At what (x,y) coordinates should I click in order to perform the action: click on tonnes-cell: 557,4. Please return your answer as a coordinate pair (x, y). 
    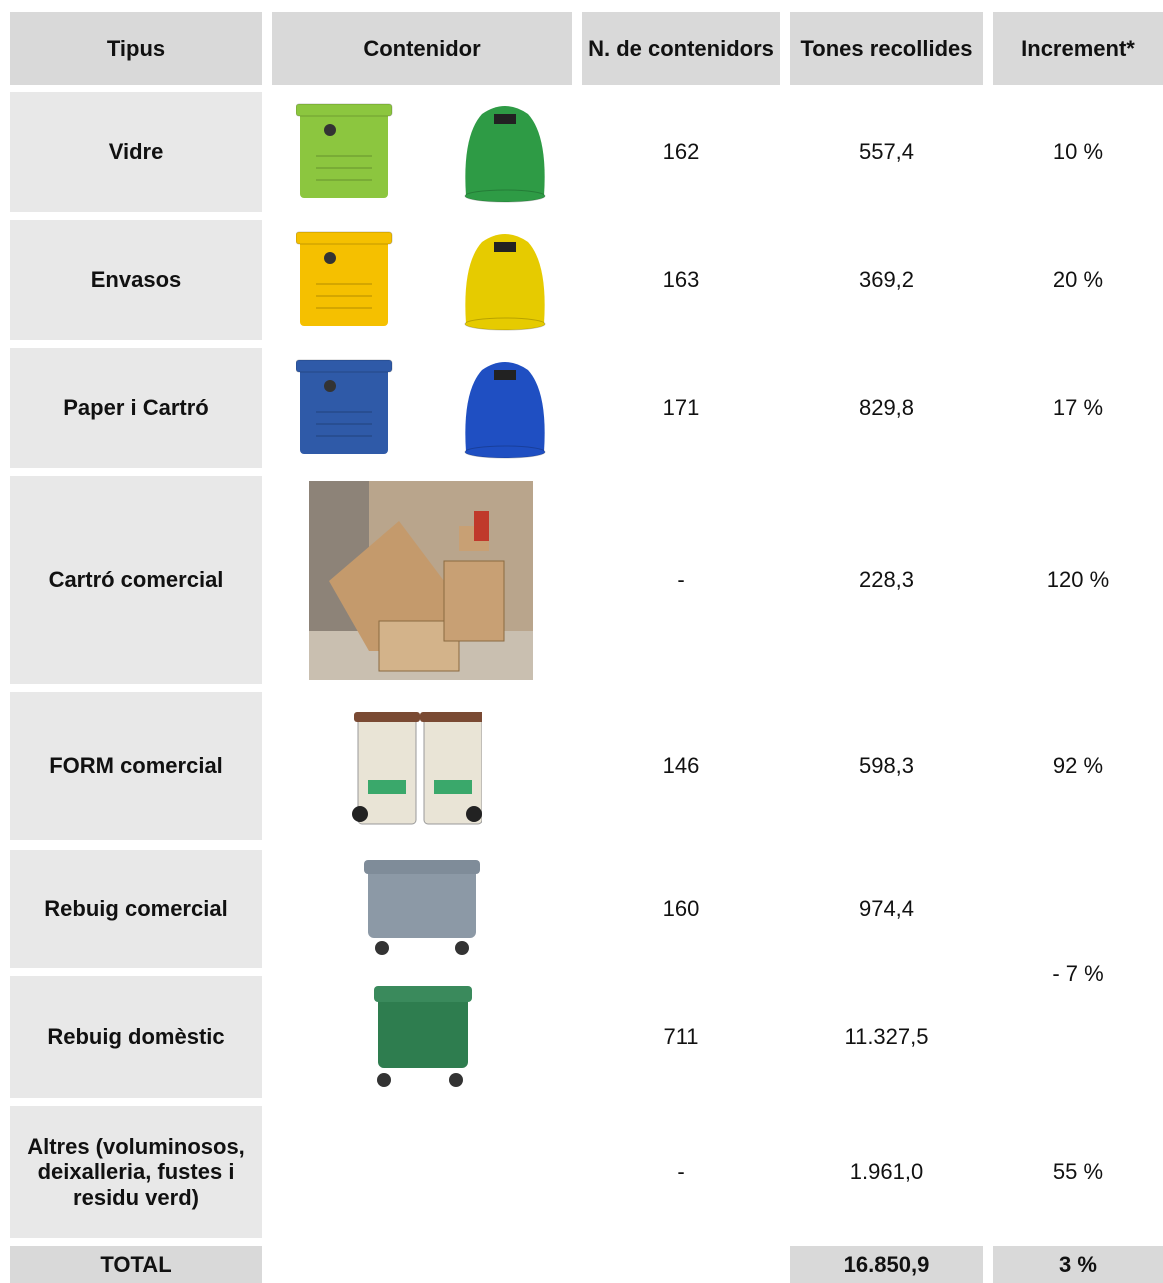
    Looking at the image, I should click on (886, 152).